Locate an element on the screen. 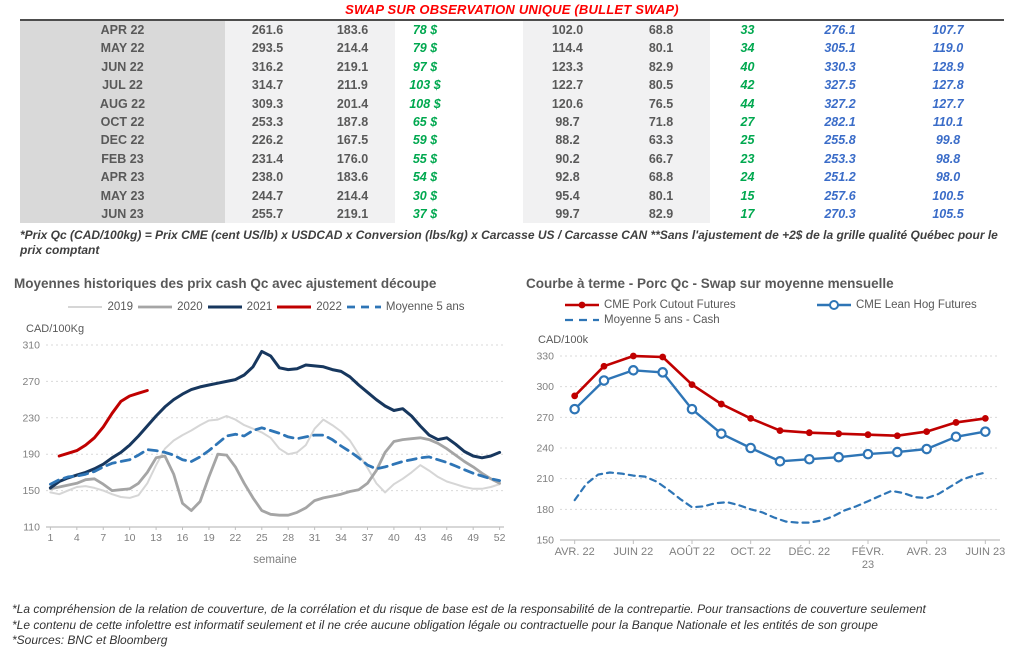 The image size is (1024, 656). value-cell: 127.7 is located at coordinates (948, 103).